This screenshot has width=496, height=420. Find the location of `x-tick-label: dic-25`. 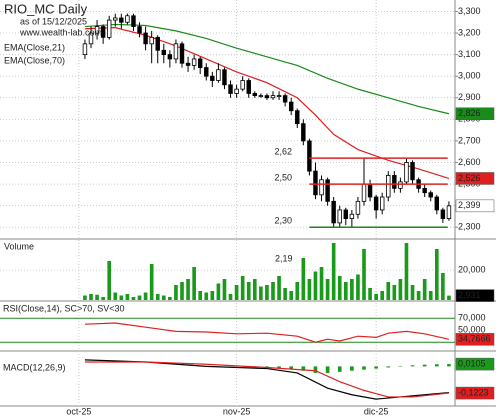

x-tick-label: dic-25 is located at coordinates (376, 411).